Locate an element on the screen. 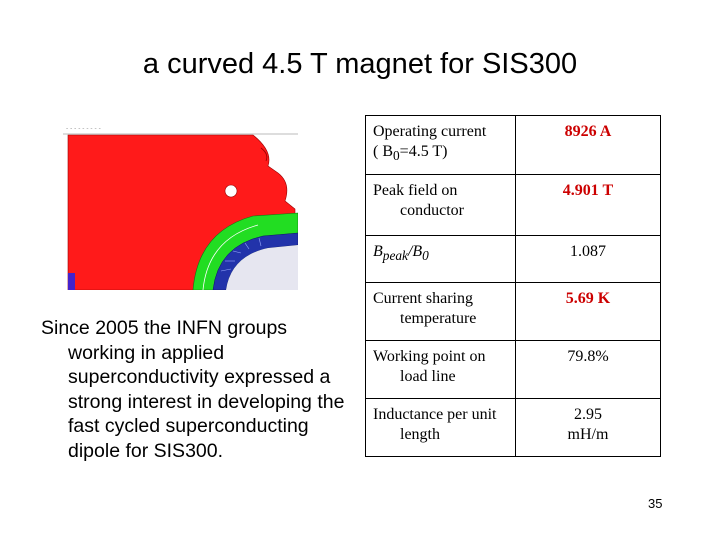 Image resolution: width=720 pixels, height=540 pixels. row-label: Working point on load line is located at coordinates (440, 369).